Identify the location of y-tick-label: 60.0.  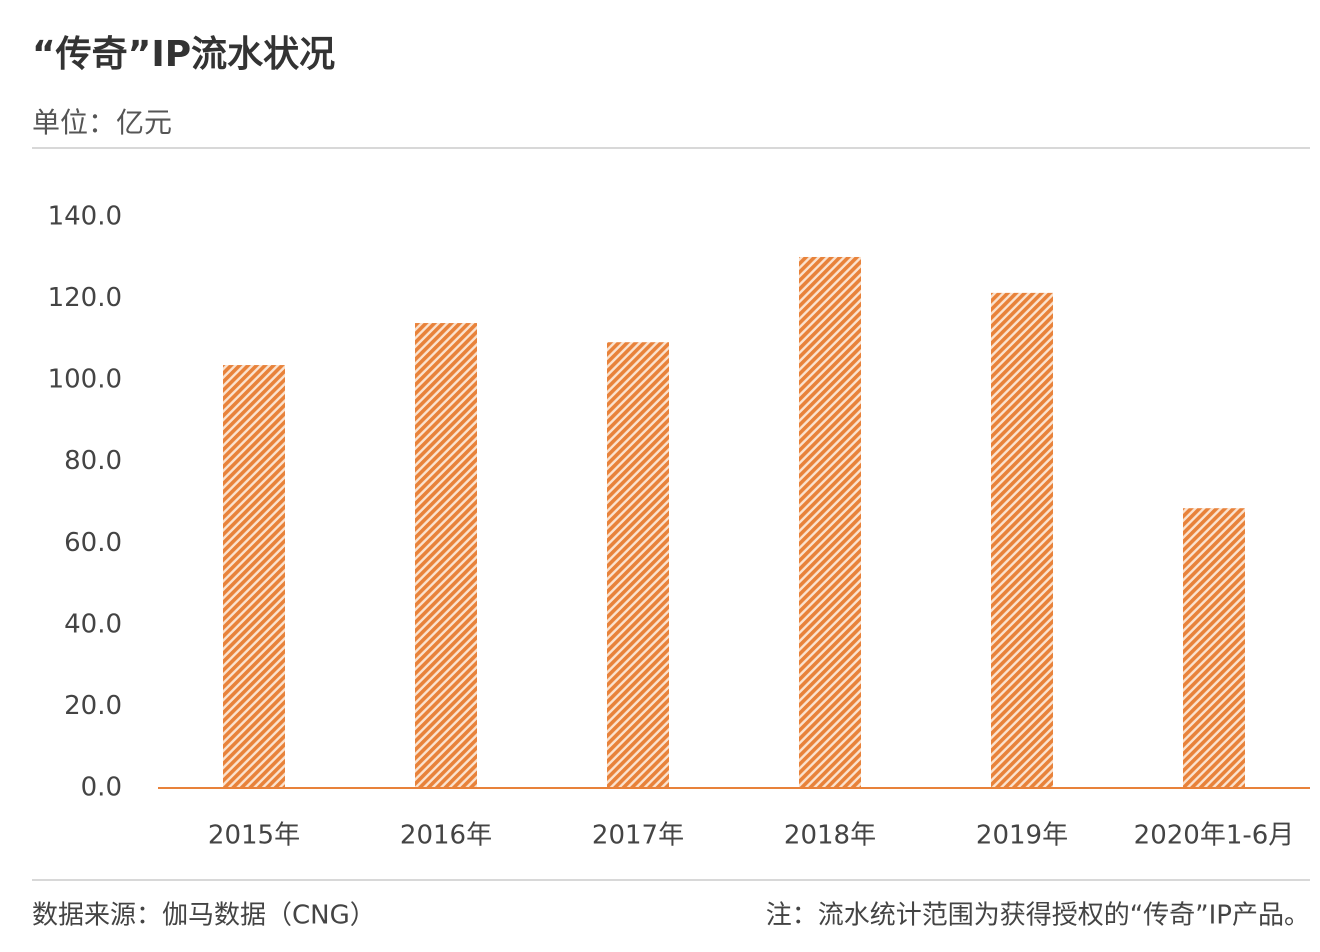
(93, 543).